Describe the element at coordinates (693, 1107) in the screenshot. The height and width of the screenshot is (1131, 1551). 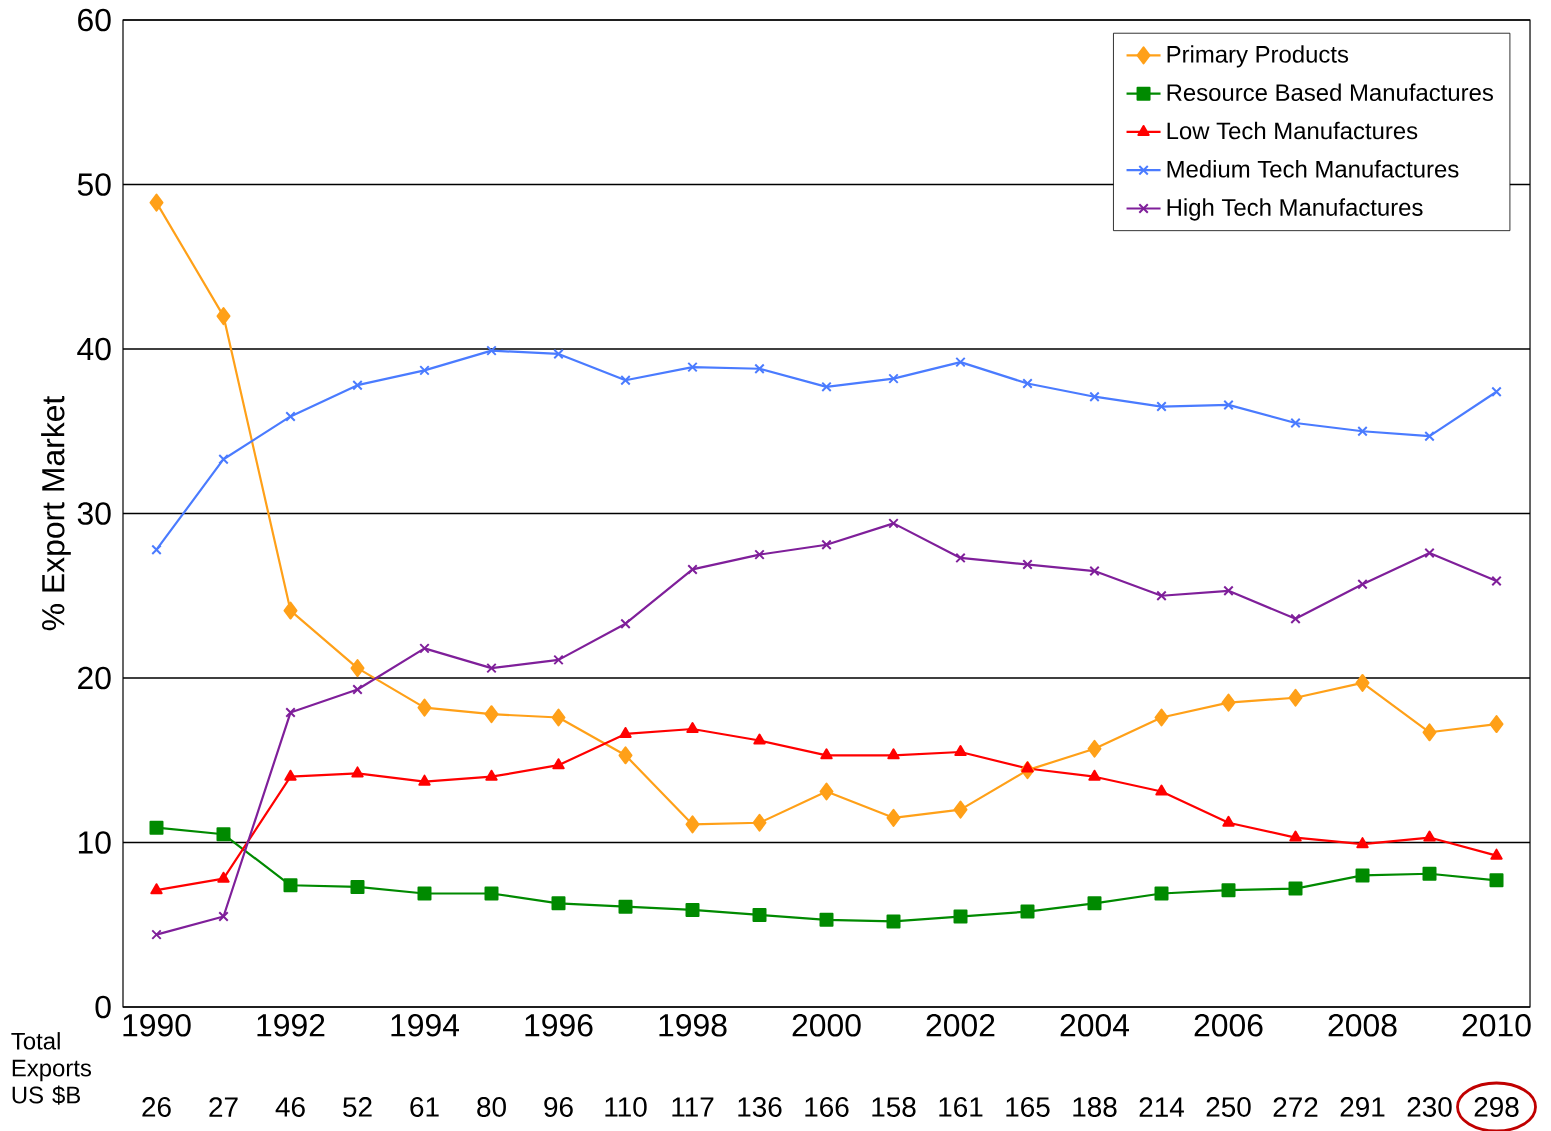
I see `text: 117` at that location.